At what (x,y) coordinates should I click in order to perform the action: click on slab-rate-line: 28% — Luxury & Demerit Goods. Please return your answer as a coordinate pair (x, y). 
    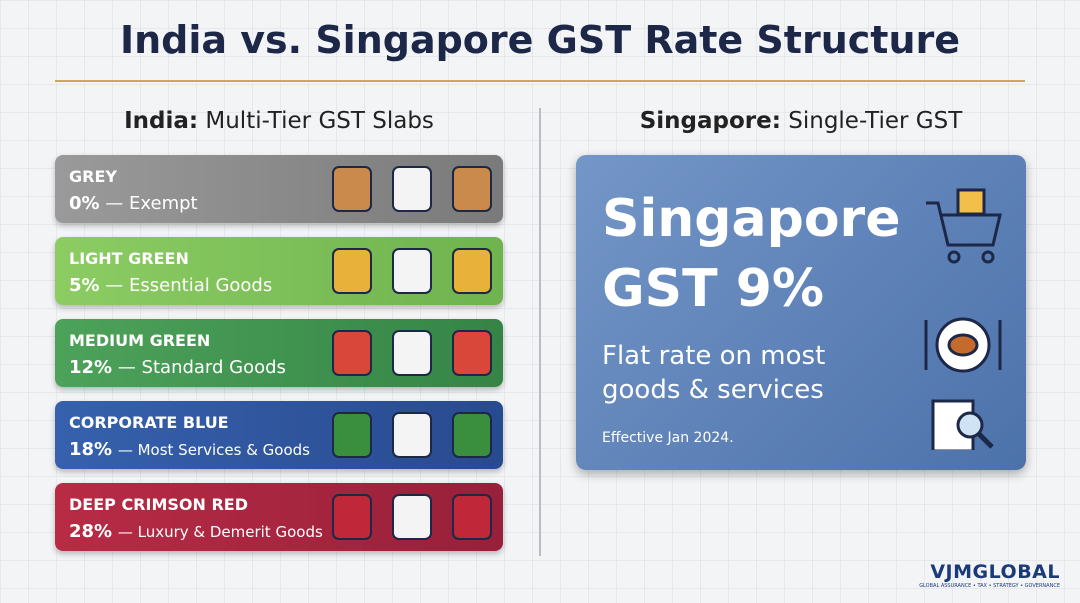
    Looking at the image, I should click on (196, 531).